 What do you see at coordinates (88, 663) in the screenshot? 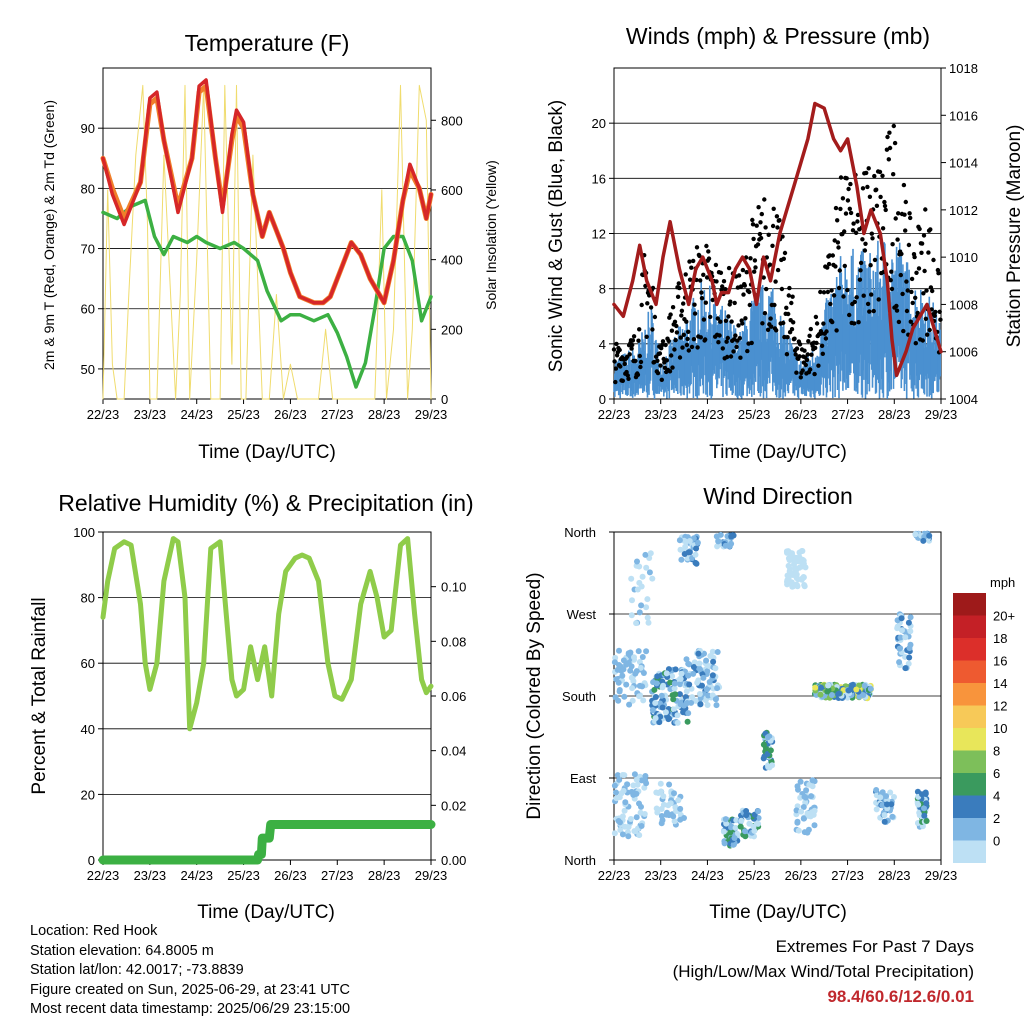
I see `y-tick-label: 60` at bounding box center [88, 663].